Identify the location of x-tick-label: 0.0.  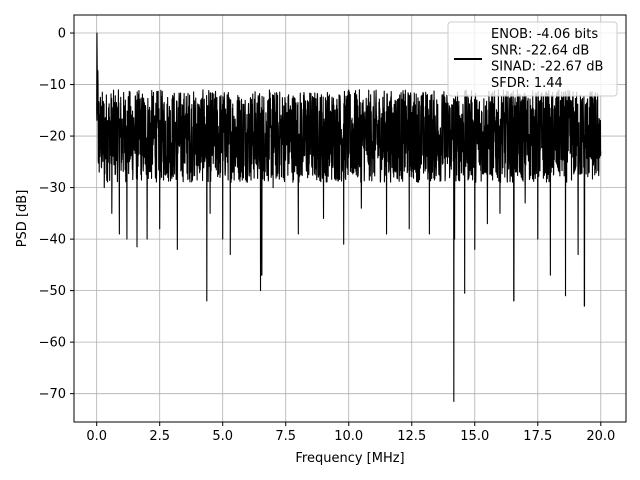
(96, 436).